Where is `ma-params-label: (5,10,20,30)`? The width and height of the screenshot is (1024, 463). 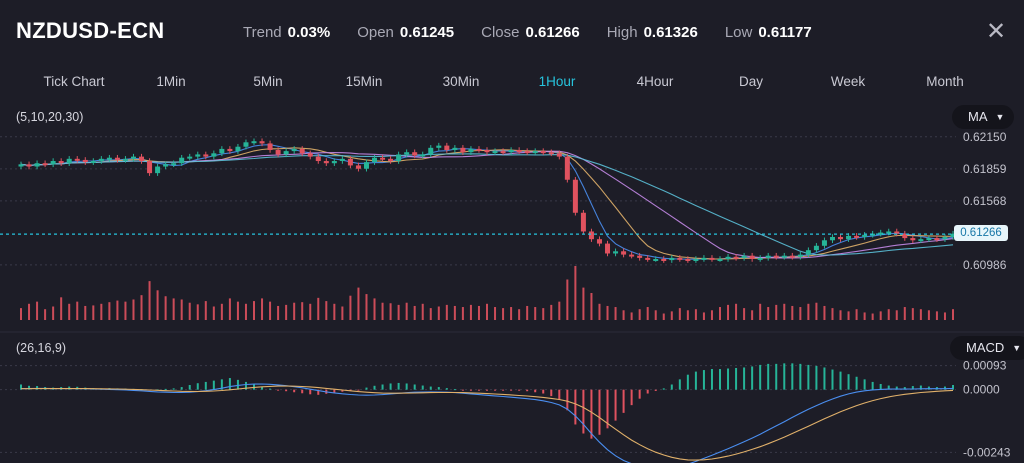
ma-params-label: (5,10,20,30) is located at coordinates (50, 117).